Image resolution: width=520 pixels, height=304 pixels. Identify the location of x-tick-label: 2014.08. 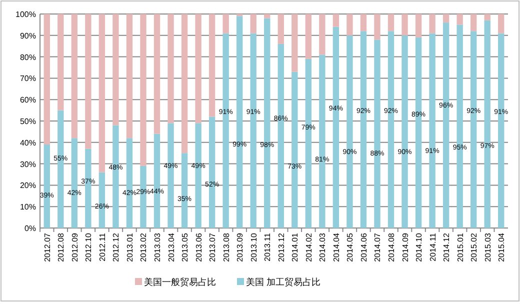
(391, 247).